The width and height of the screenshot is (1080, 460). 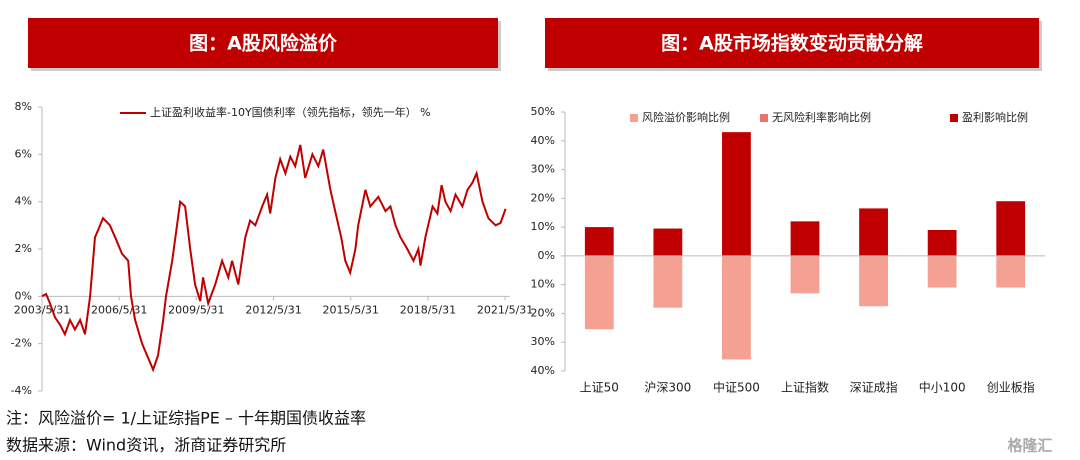 What do you see at coordinates (42, 309) in the screenshot?
I see `x-tick-label: 2003/5/31` at bounding box center [42, 309].